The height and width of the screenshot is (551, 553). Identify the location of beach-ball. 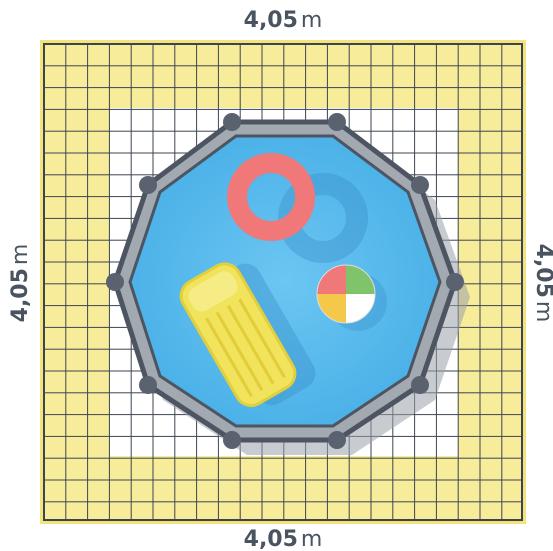
(351, 297).